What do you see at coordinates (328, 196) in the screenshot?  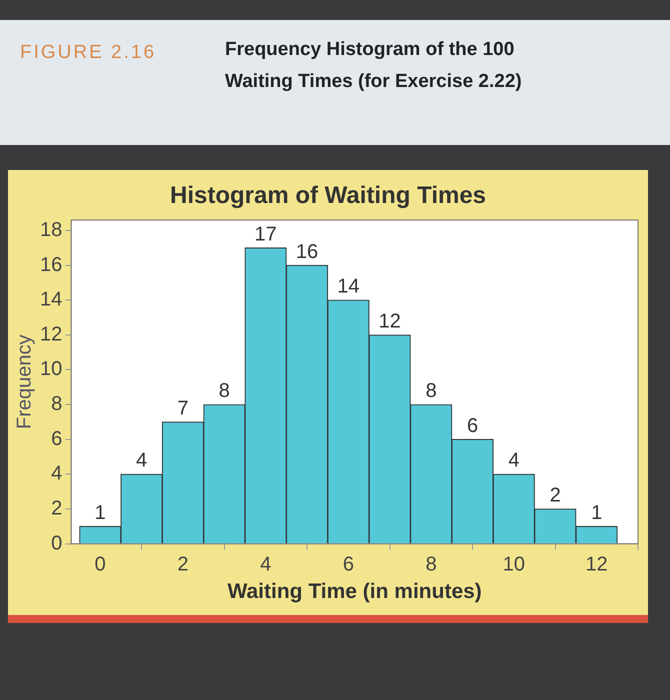 I see `chart-title: Histogram of Waiting Times` at bounding box center [328, 196].